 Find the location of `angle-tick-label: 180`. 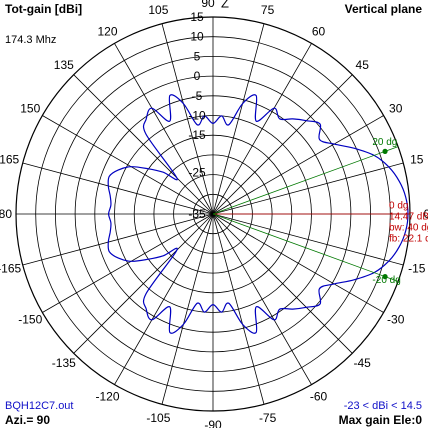

angle-tick-label: 180 is located at coordinates (6, 214).